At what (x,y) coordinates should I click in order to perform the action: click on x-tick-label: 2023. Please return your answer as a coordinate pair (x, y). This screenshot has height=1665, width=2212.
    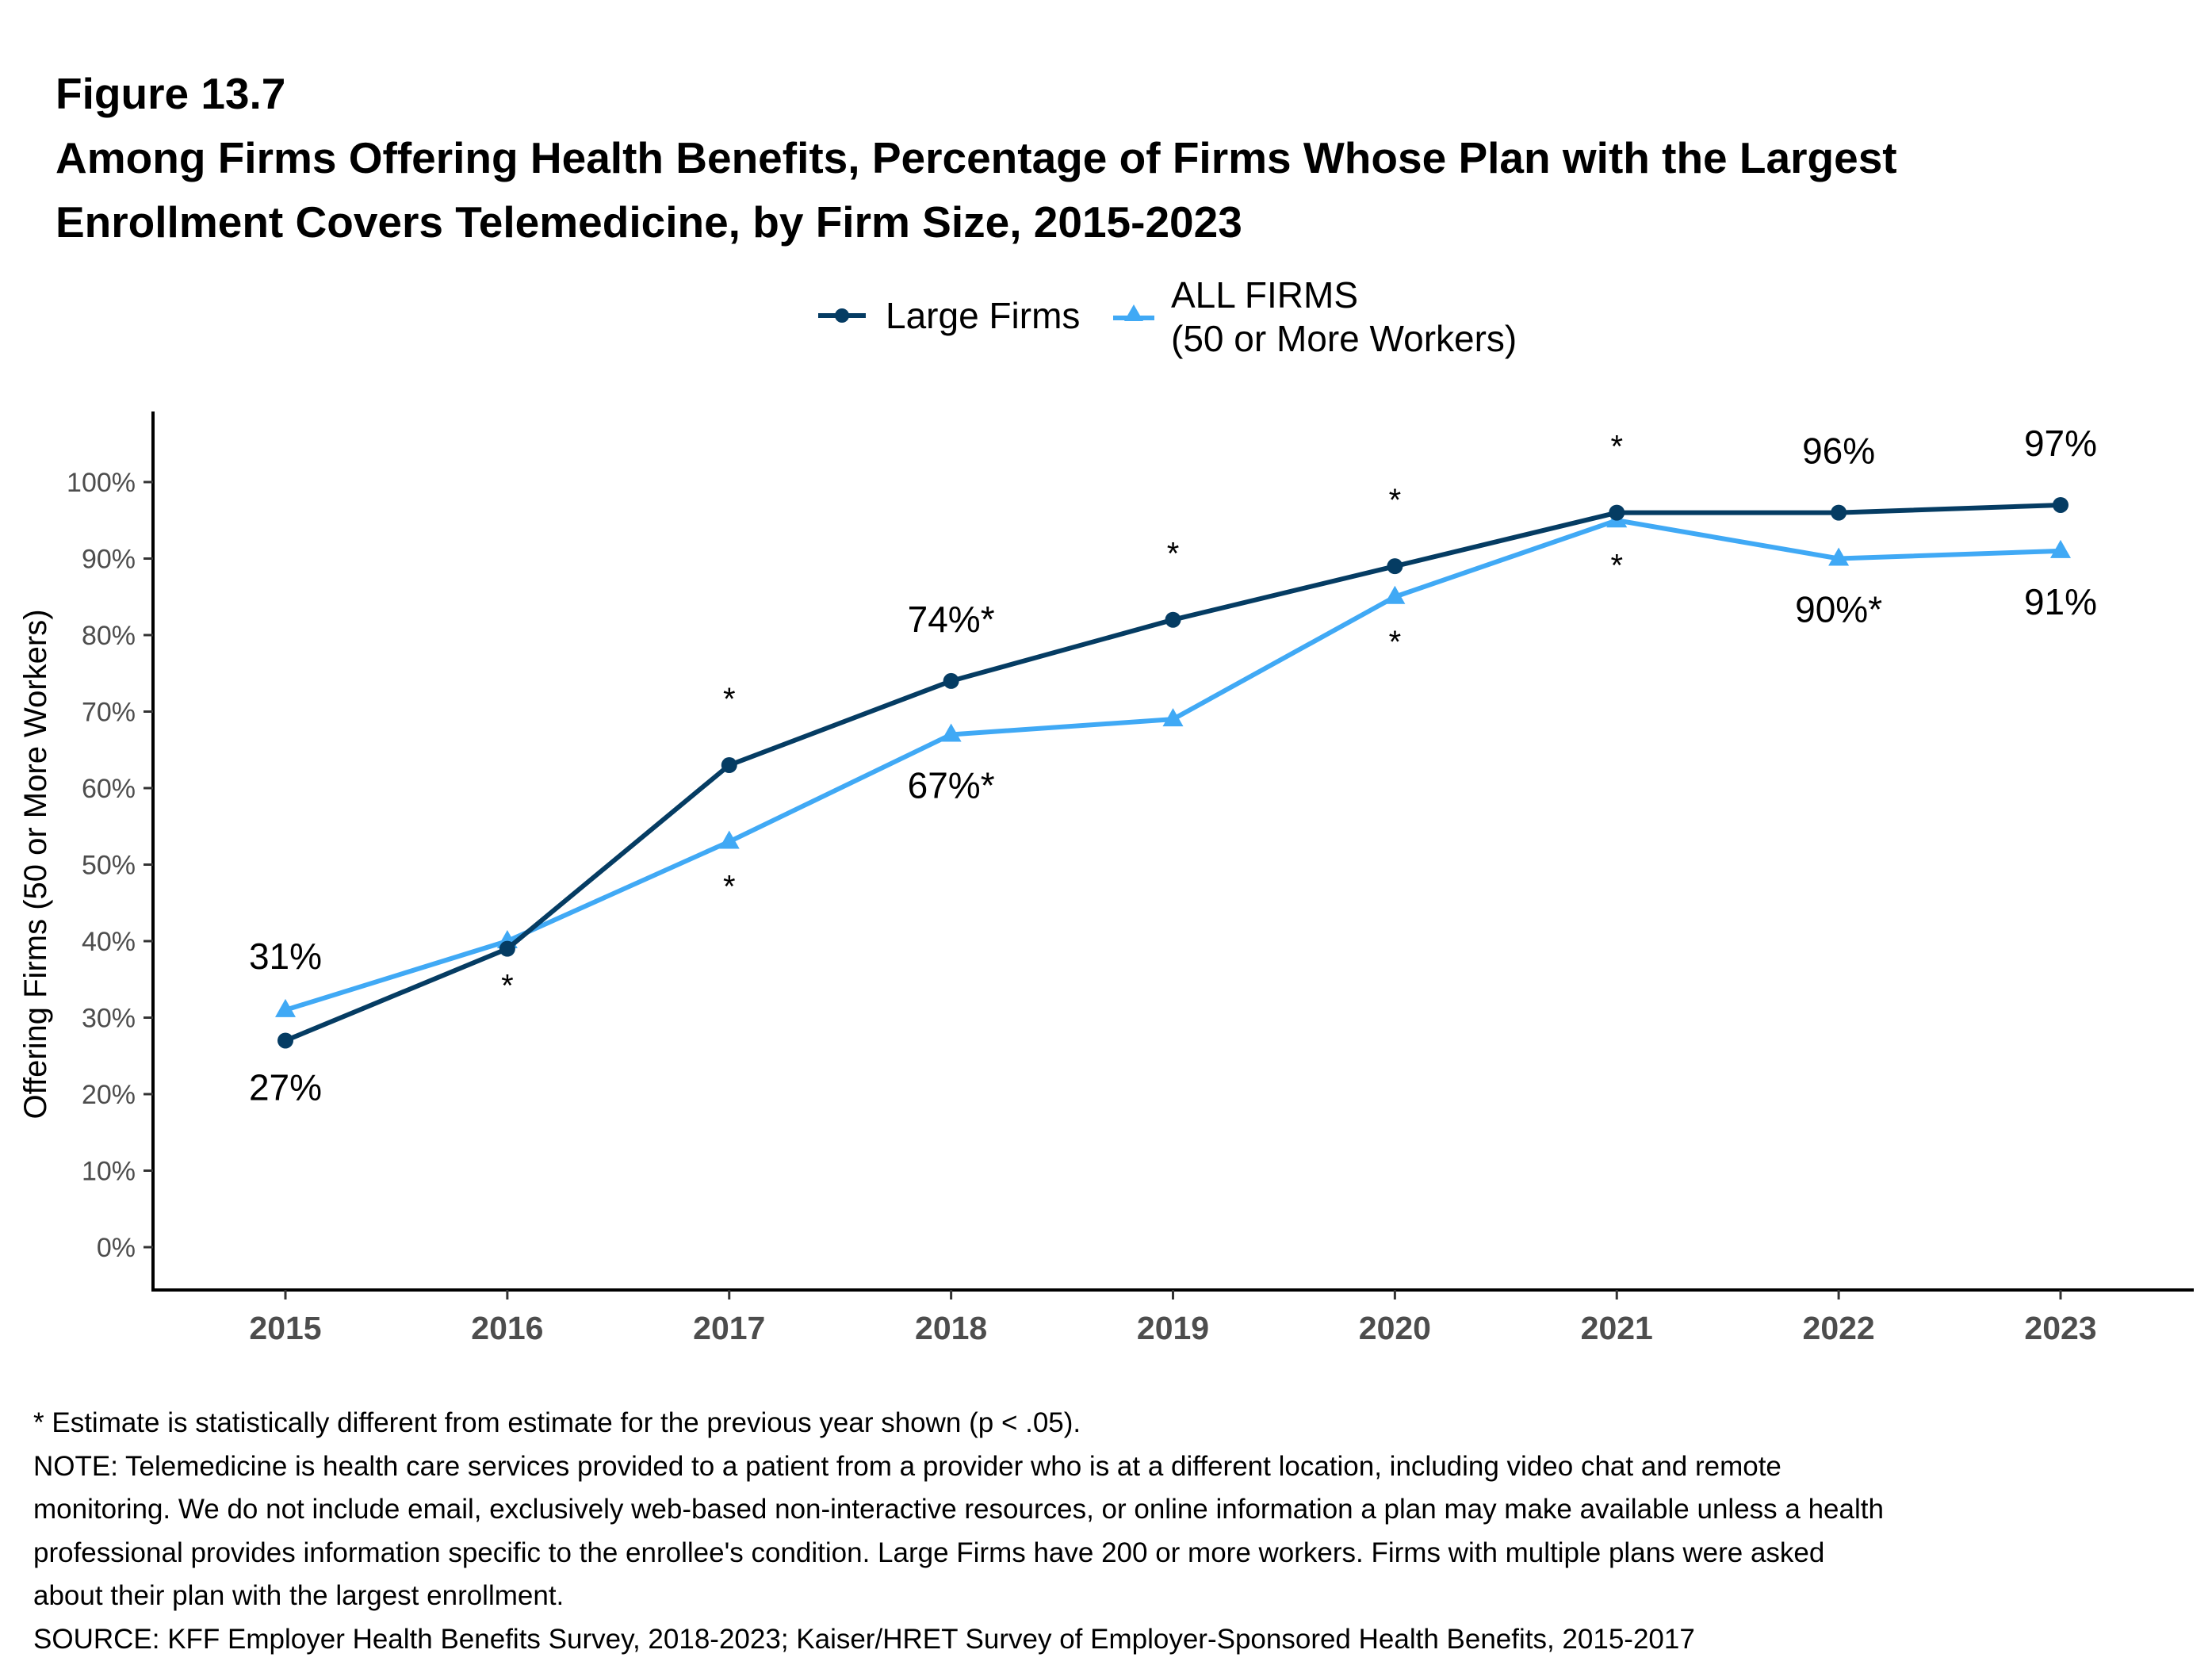
    Looking at the image, I should click on (2060, 1328).